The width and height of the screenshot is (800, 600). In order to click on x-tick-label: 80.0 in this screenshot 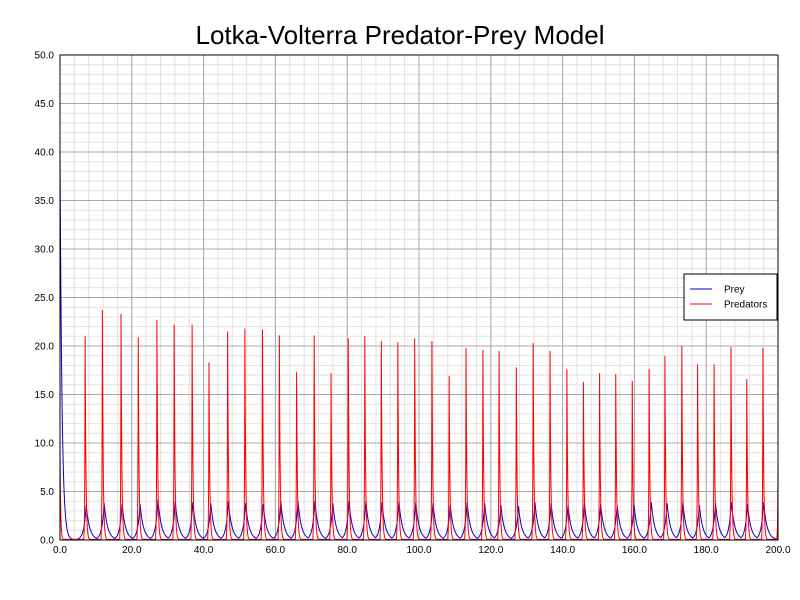, I will do `click(347, 550)`.